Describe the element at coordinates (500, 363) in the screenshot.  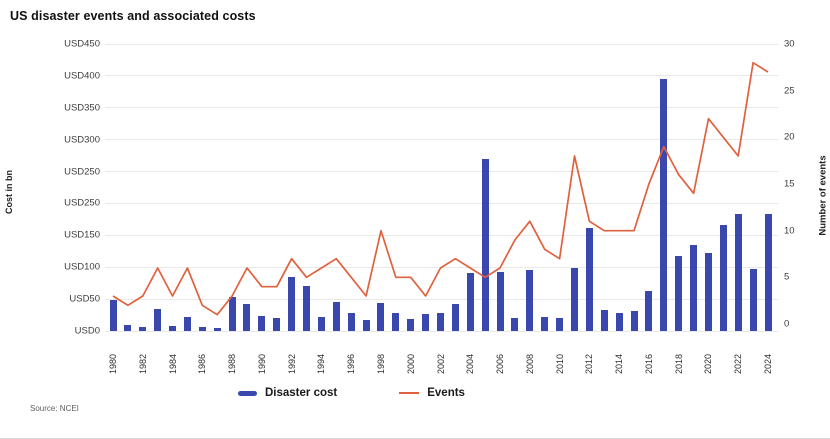
I see `x-axis-tick-2006: 2006` at that location.